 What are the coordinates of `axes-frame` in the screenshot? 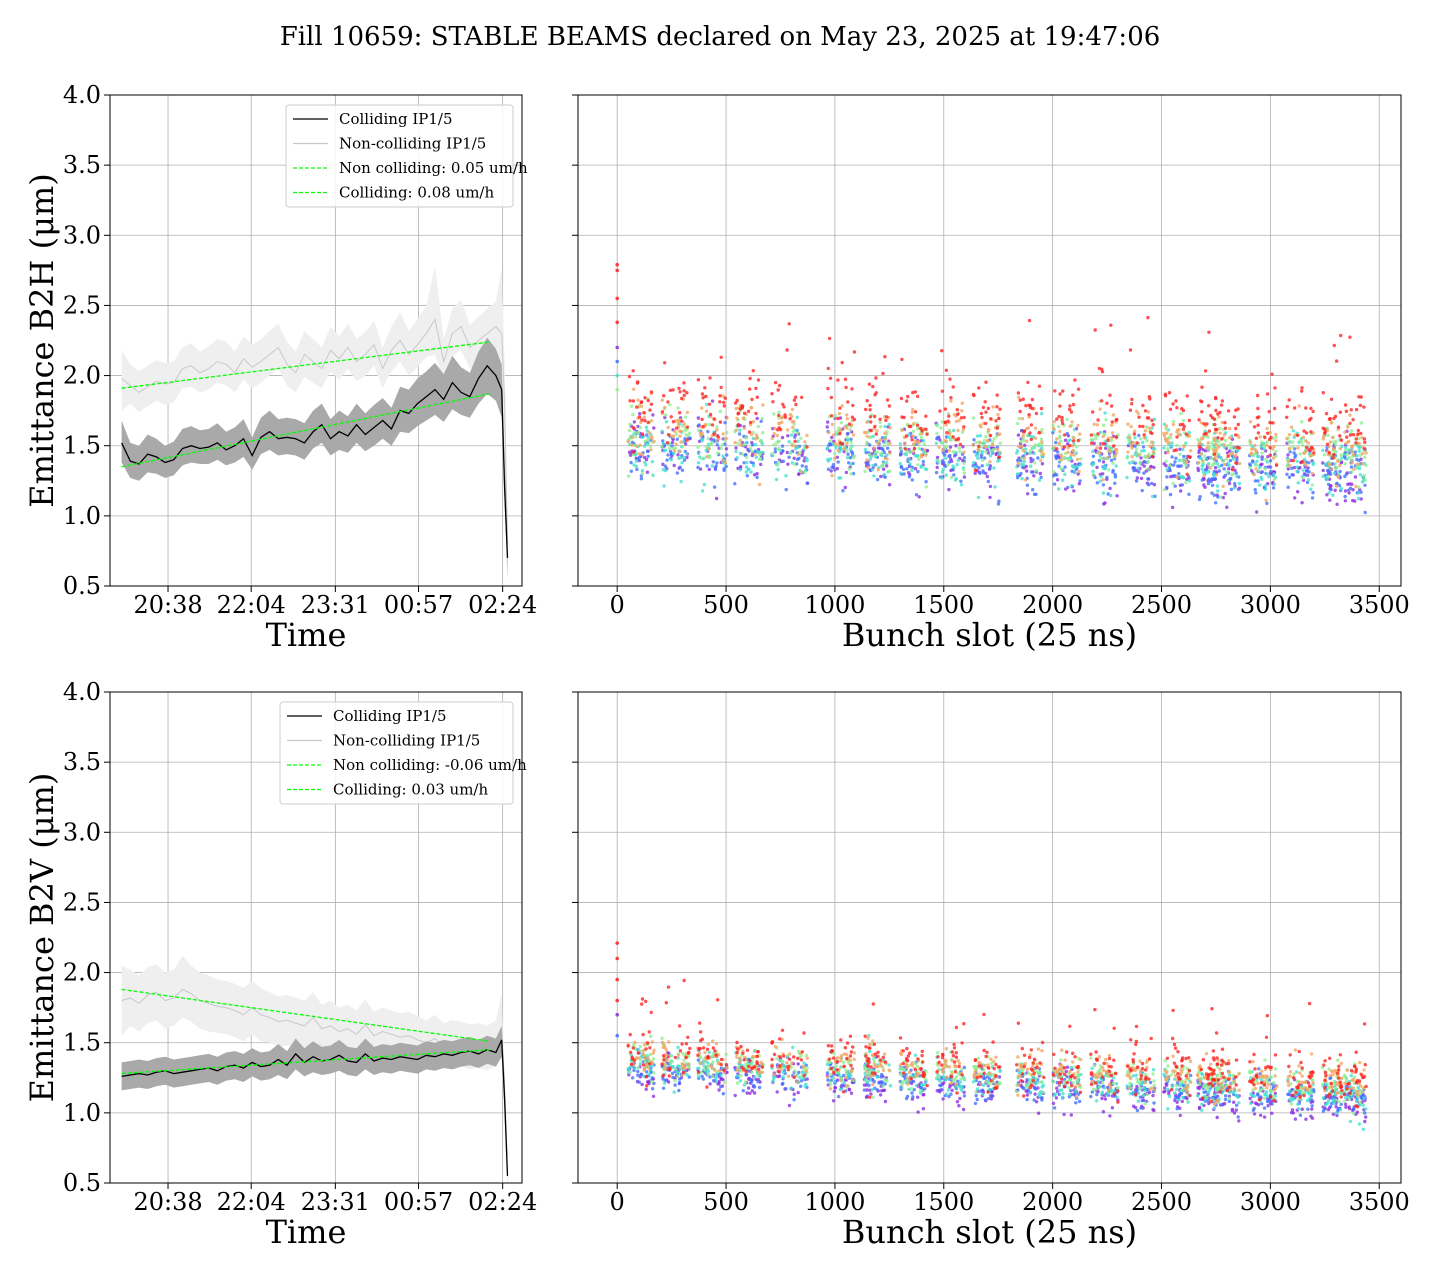 It's located at (316, 340).